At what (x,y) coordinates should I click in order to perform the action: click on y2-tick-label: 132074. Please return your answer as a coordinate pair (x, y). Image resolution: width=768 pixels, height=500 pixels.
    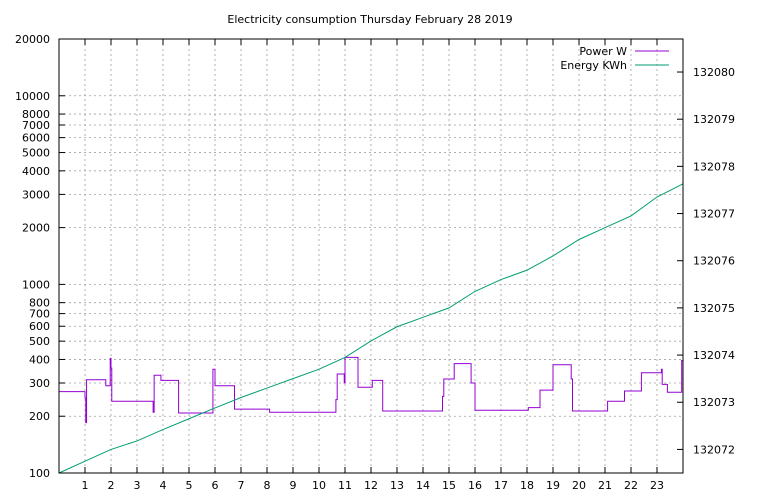
    Looking at the image, I should click on (714, 355).